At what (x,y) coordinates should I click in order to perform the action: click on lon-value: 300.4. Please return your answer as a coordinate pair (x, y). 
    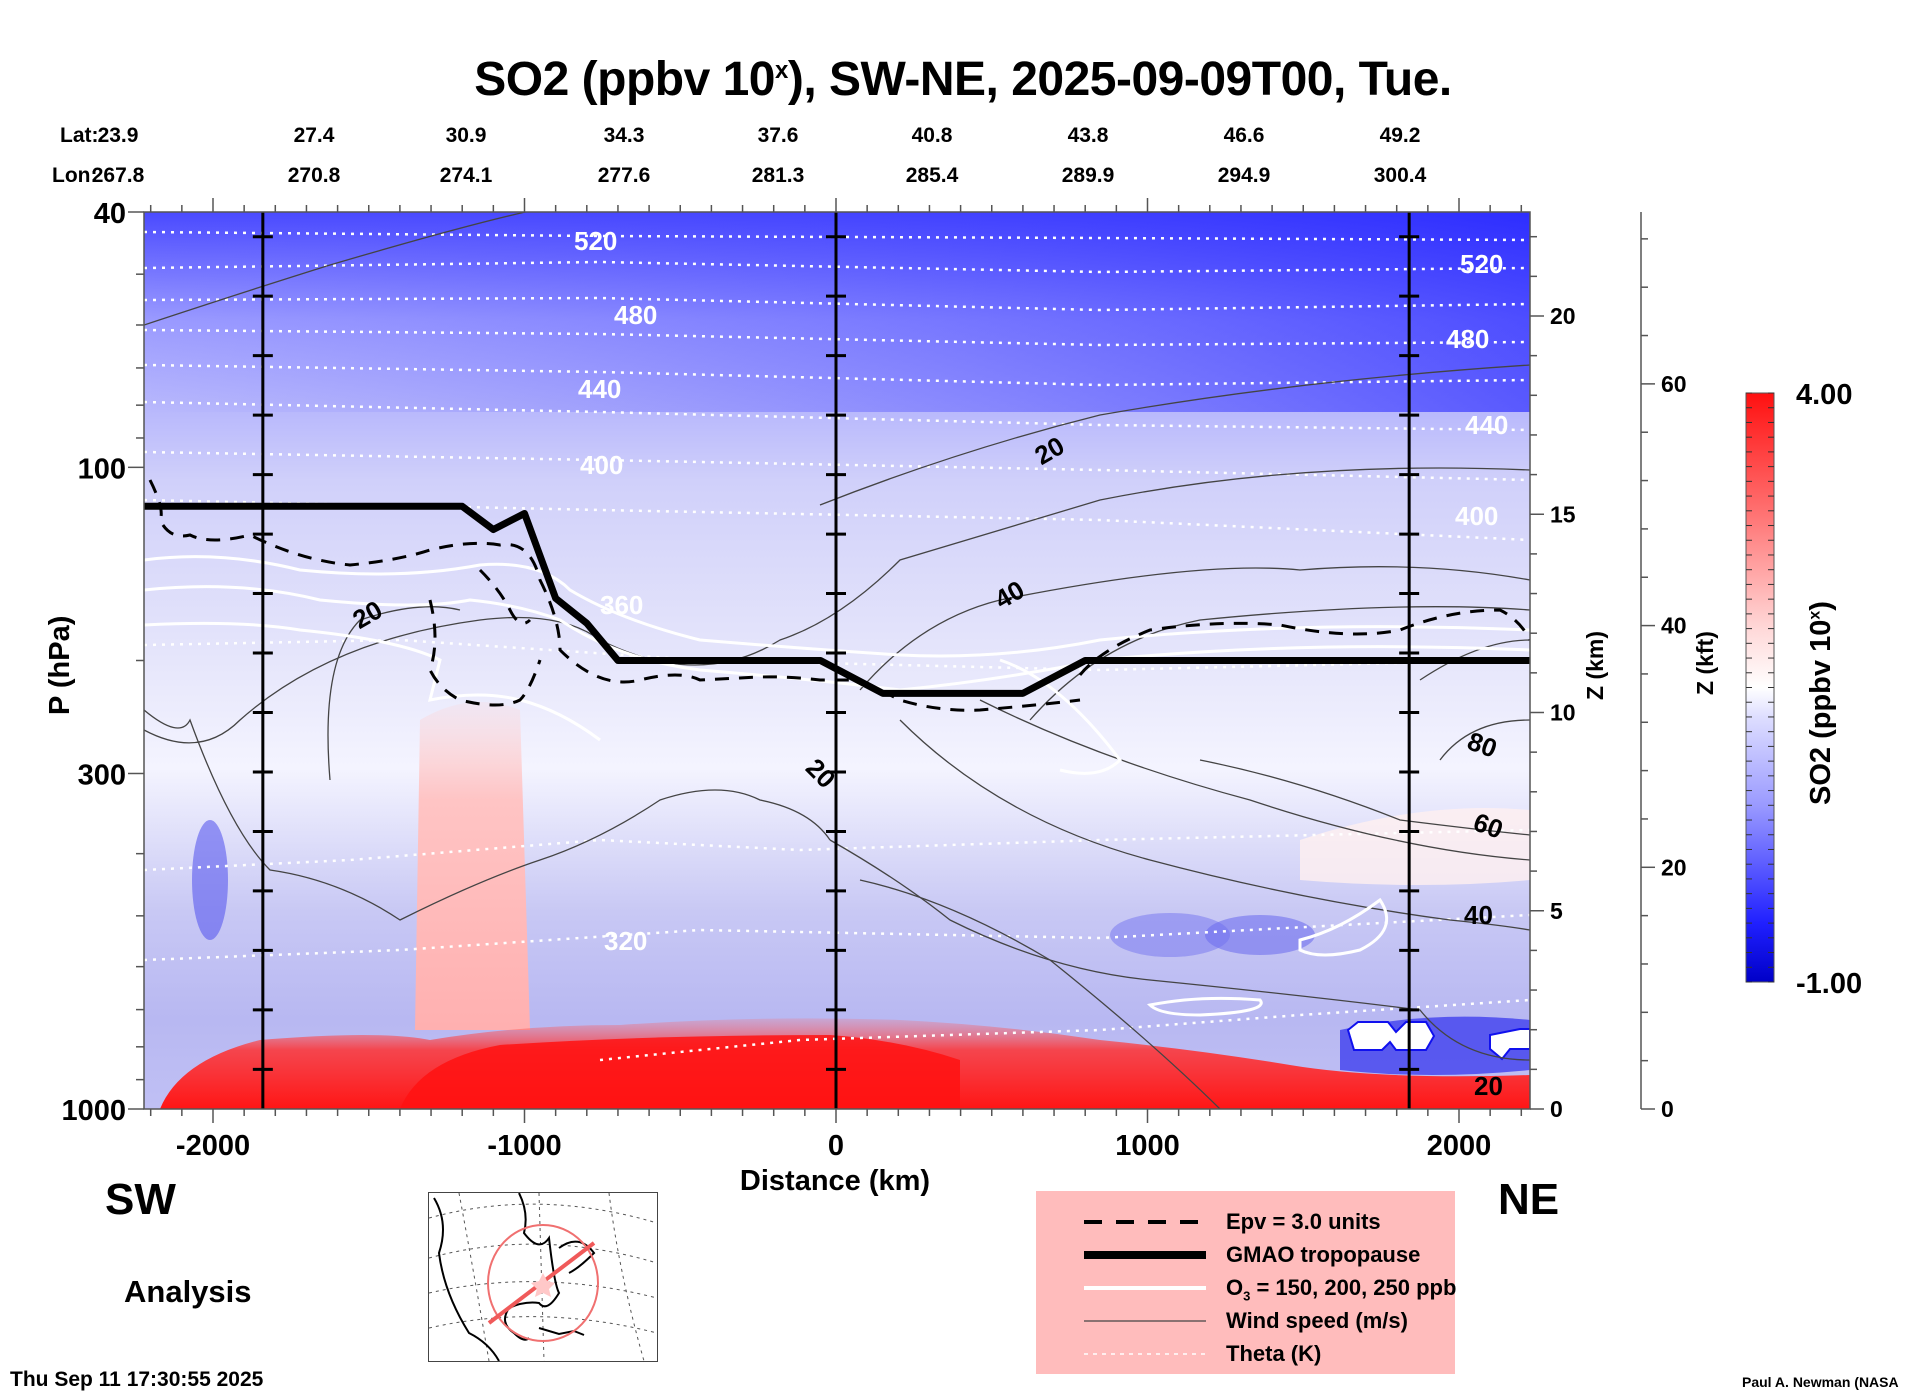
    Looking at the image, I should click on (1400, 175).